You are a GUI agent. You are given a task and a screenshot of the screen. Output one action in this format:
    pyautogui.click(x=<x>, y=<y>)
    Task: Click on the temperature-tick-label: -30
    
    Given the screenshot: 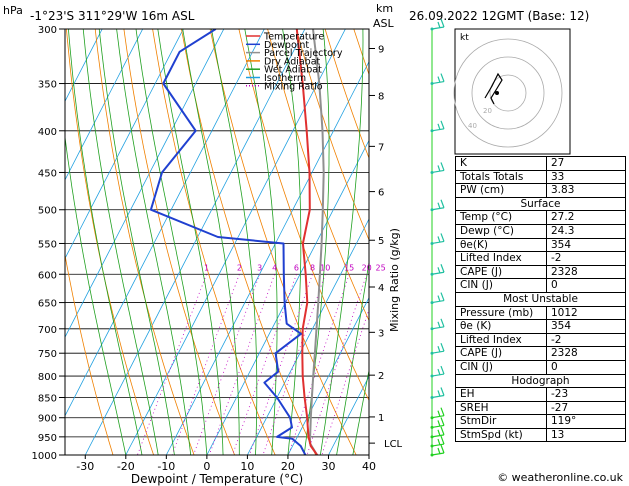 What is the action you would take?
    pyautogui.click(x=85, y=466)
    